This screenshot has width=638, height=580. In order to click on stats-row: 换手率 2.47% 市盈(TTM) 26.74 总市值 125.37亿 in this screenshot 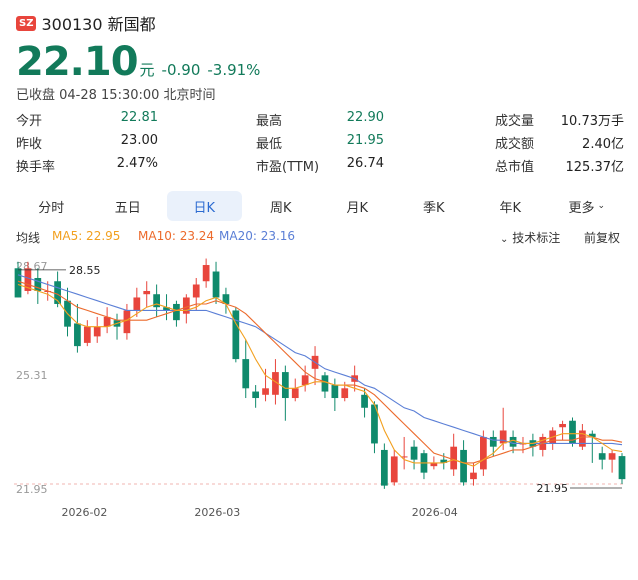, I will do `click(321, 167)`.